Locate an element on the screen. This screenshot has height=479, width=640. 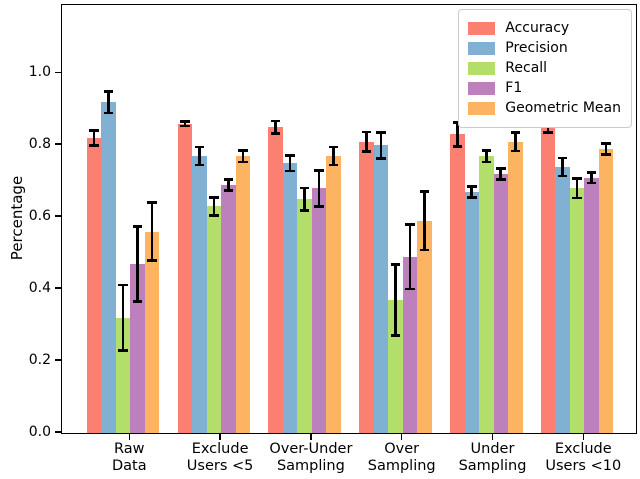
bar-f1-over-under-sampling is located at coordinates (319, 310).